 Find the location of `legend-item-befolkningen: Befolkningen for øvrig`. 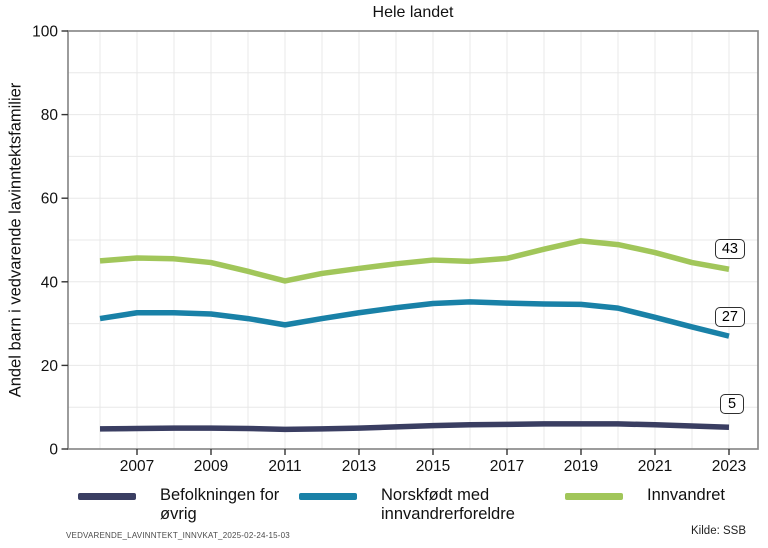

legend-item-befolkningen: Befolkningen for øvrig is located at coordinates (199, 505).